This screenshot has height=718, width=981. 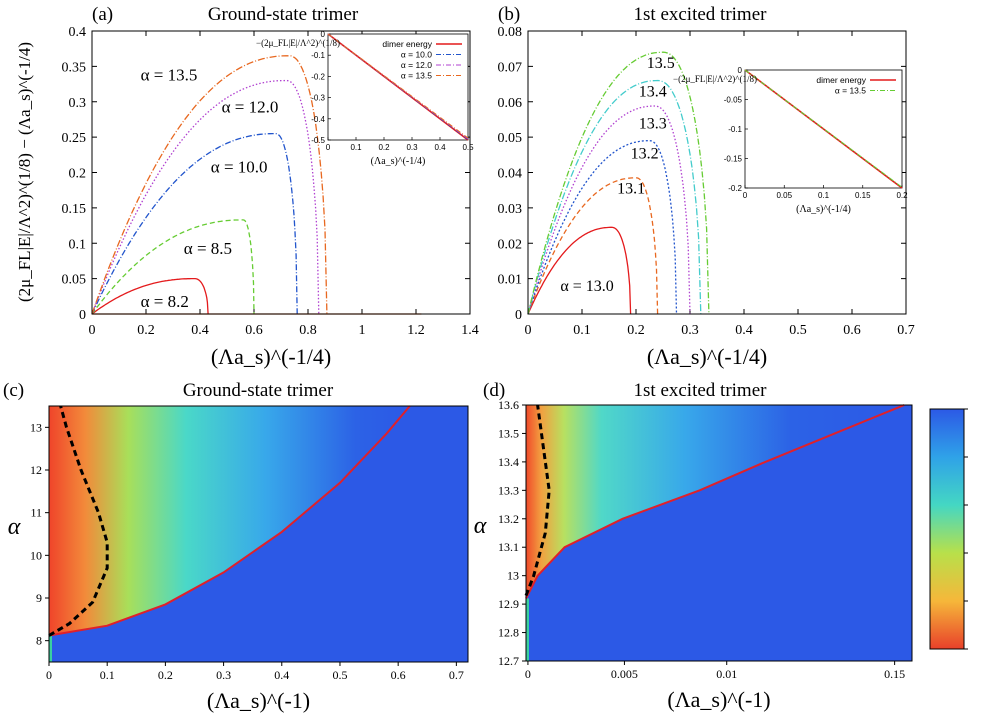 I want to click on inset-y-tick-label: -0.4, so click(x=318, y=119).